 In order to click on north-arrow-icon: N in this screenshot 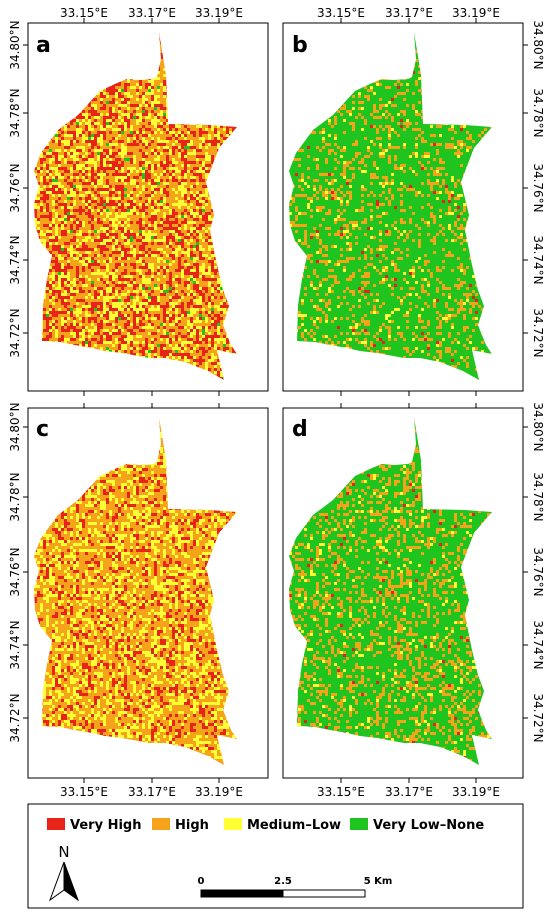, I will do `click(64, 872)`.